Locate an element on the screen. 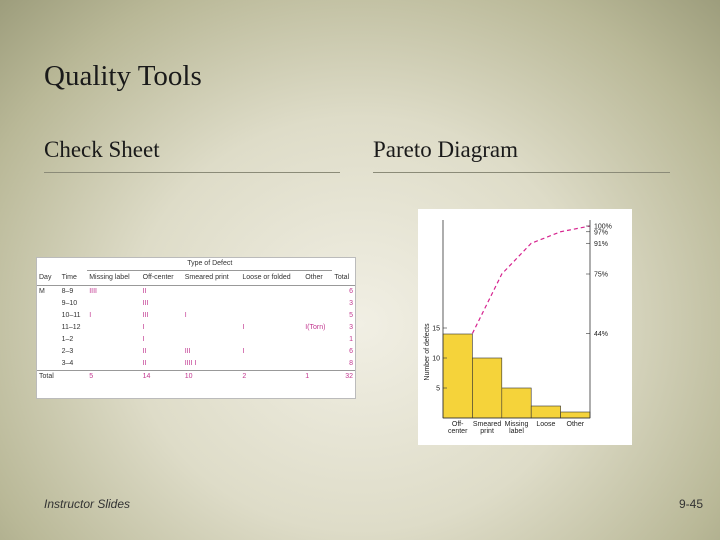 The width and height of the screenshot is (720, 540). cell: 9–10 is located at coordinates (69, 303).